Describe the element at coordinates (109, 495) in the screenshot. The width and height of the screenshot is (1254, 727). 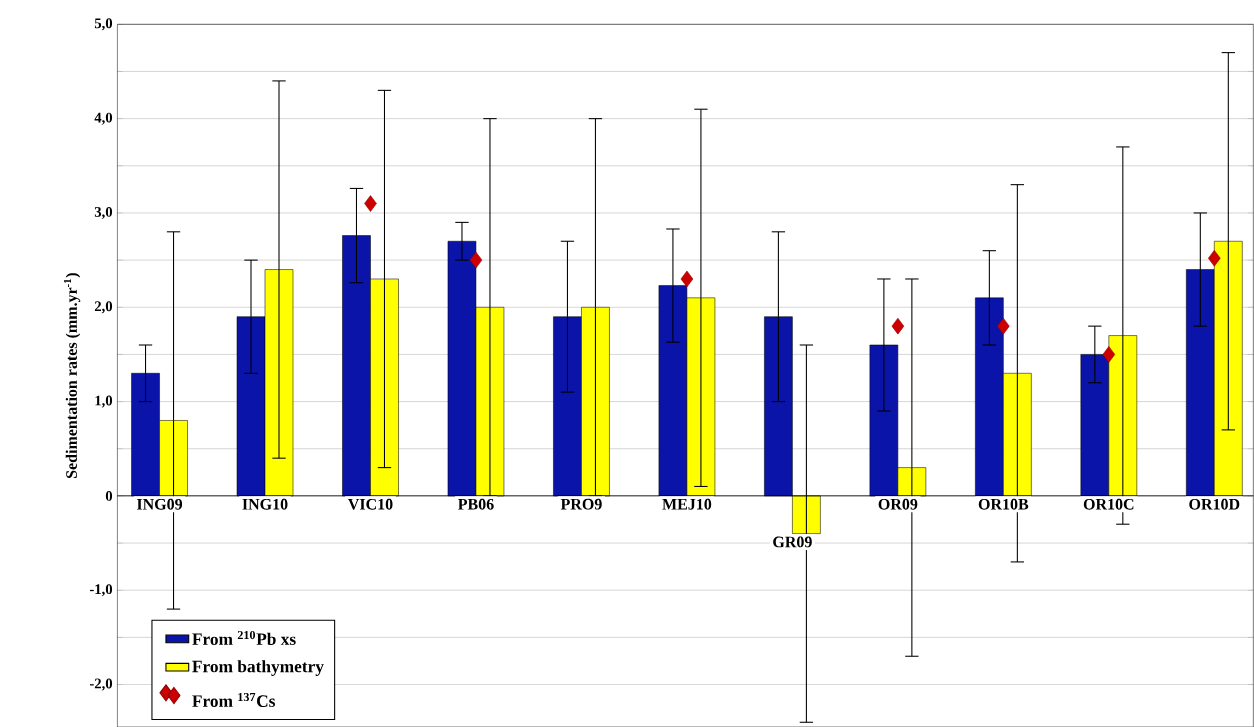
I see `y-tick-label: 0` at that location.